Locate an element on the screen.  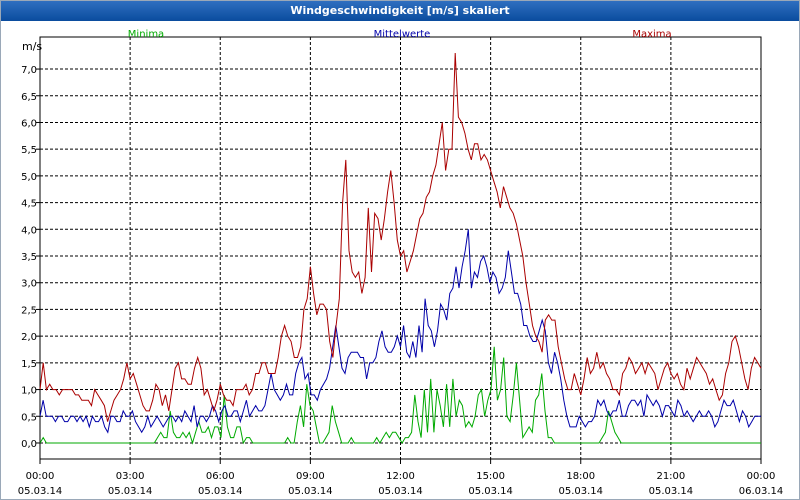
y-tick-label: 0,5 is located at coordinates (29, 417).